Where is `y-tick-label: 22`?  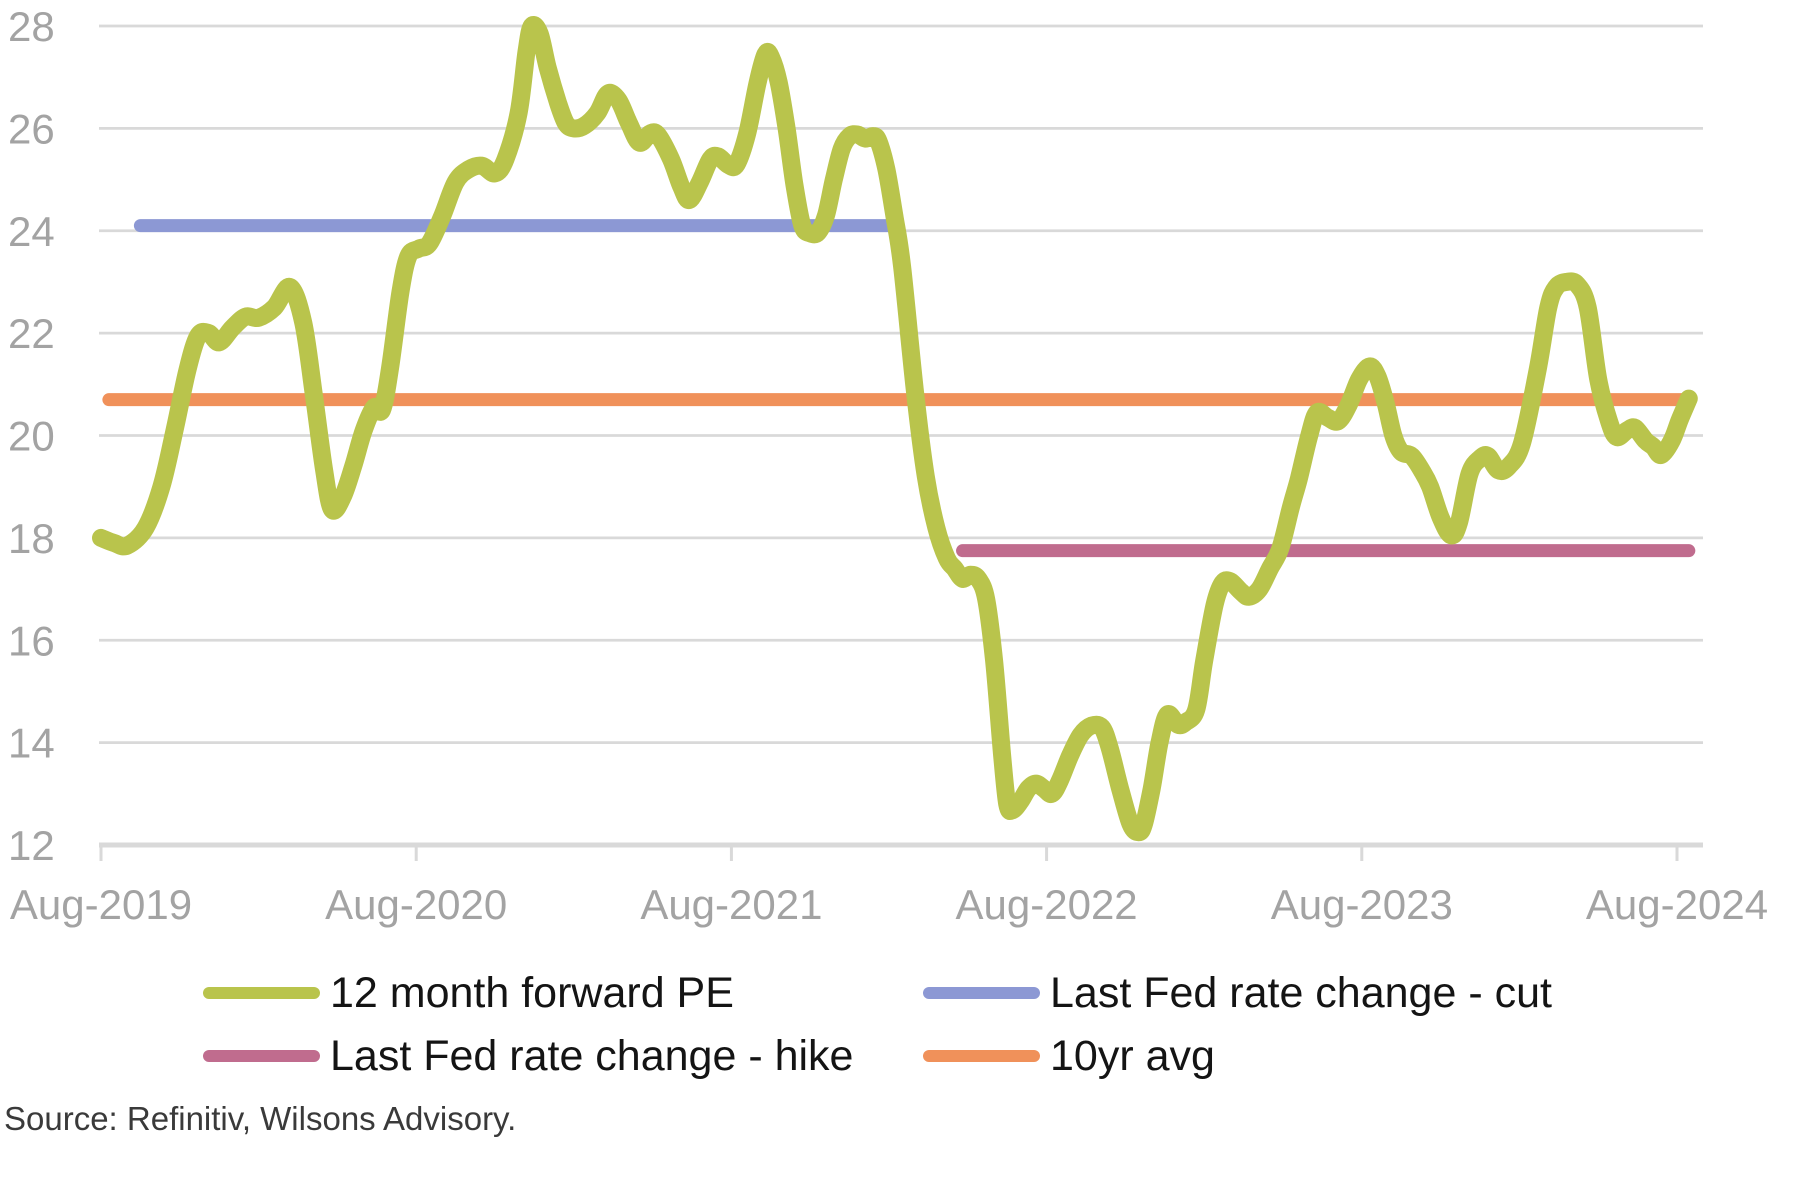
y-tick-label: 22 is located at coordinates (31, 333).